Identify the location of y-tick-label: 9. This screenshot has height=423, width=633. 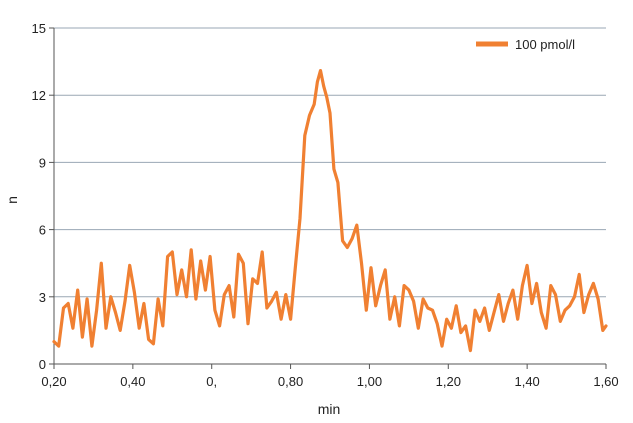
(42, 162).